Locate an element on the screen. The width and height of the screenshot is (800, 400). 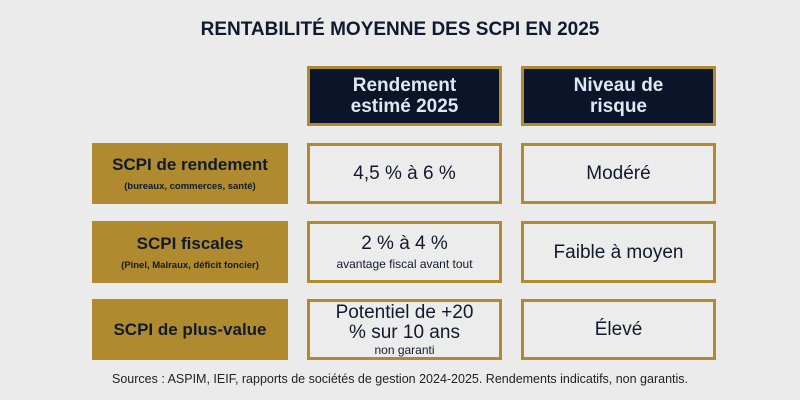
yield-value: Potentiel de +20 % sur 10 ans is located at coordinates (404, 322).